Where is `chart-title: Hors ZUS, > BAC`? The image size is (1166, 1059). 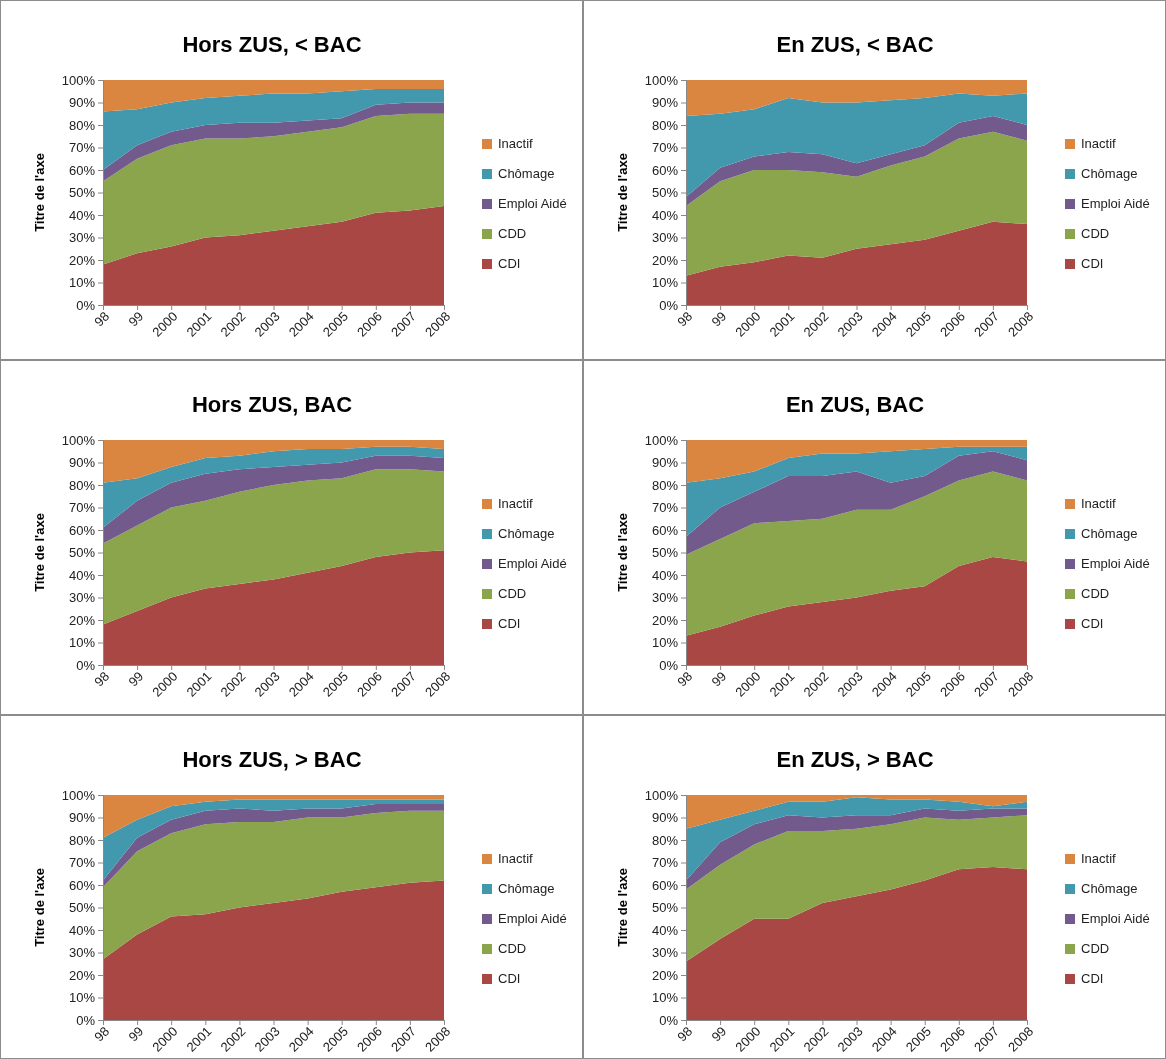
chart-title: Hors ZUS, > BAC is located at coordinates (272, 759).